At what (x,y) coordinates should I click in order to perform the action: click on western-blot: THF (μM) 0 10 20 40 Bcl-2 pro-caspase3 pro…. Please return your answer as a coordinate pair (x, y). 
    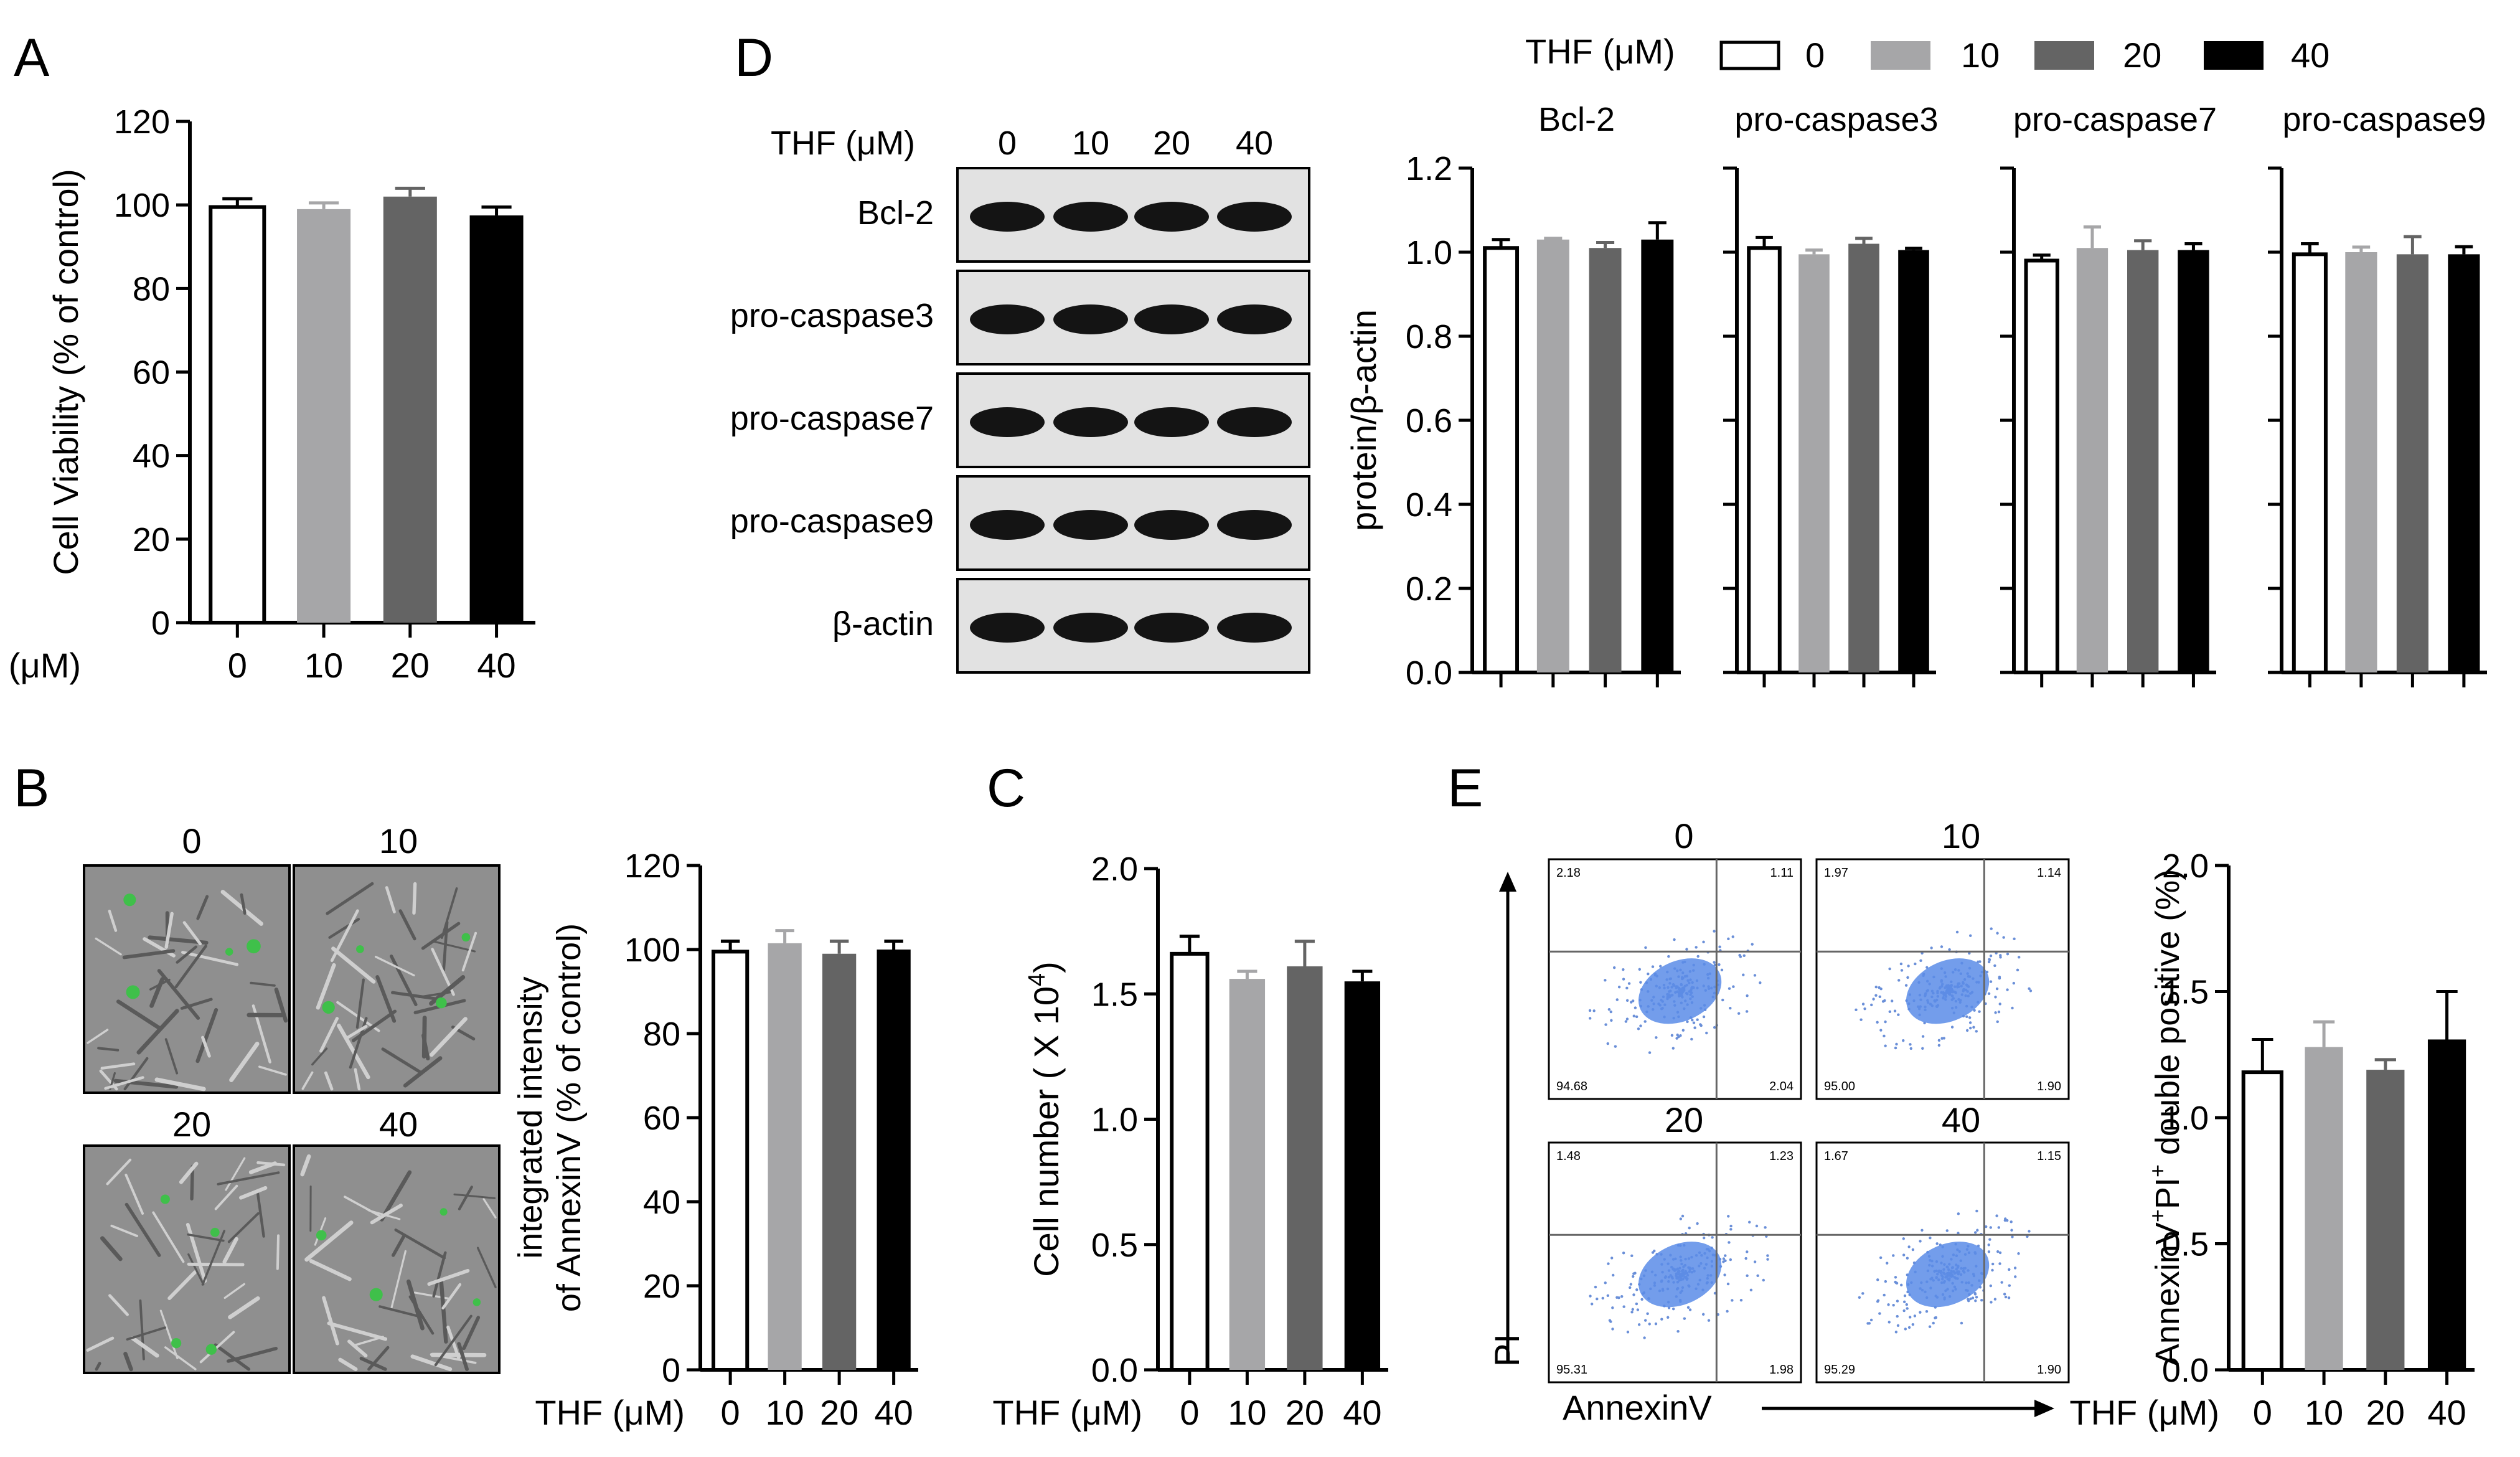
    Looking at the image, I should click on (1020, 399).